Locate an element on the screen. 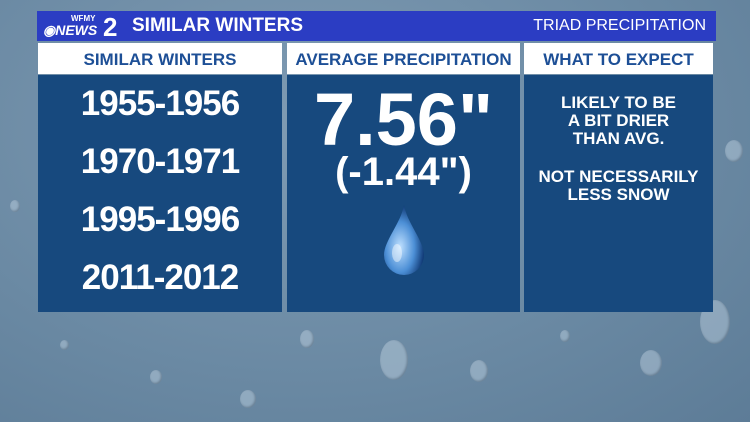 This screenshot has height=422, width=750. year-item: 1970-1971 is located at coordinates (160, 161).